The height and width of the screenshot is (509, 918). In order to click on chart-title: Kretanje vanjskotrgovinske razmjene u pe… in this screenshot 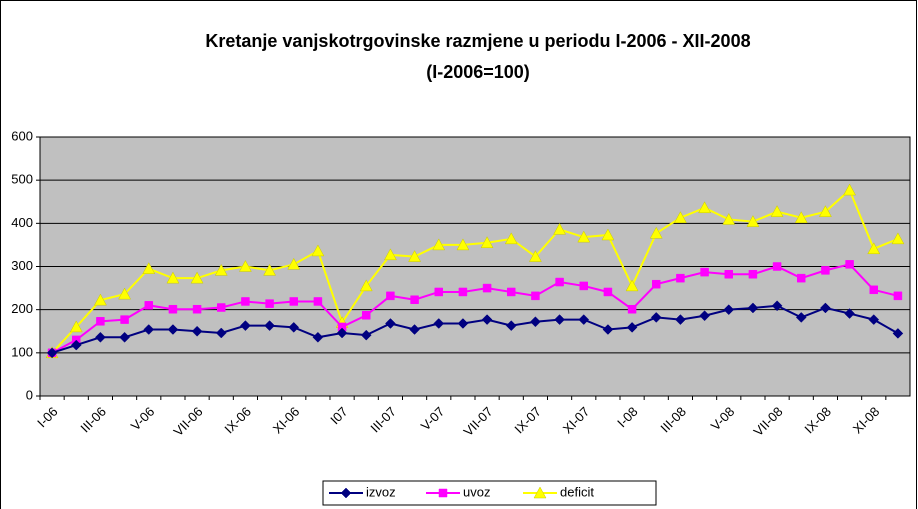, I will do `click(477, 41)`.